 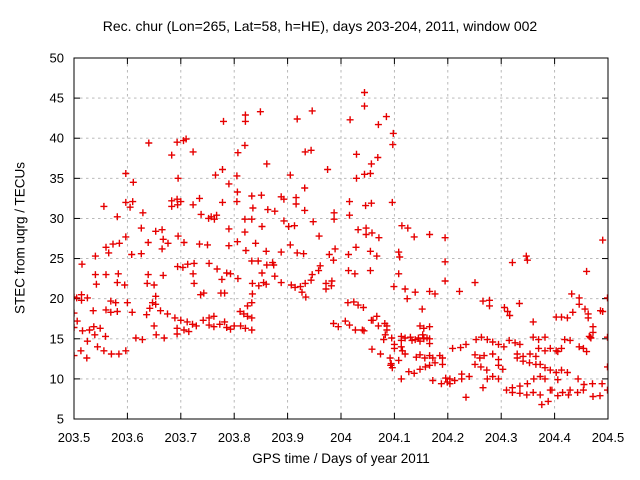 I want to click on y-tick-label: 20, so click(x=57, y=298).